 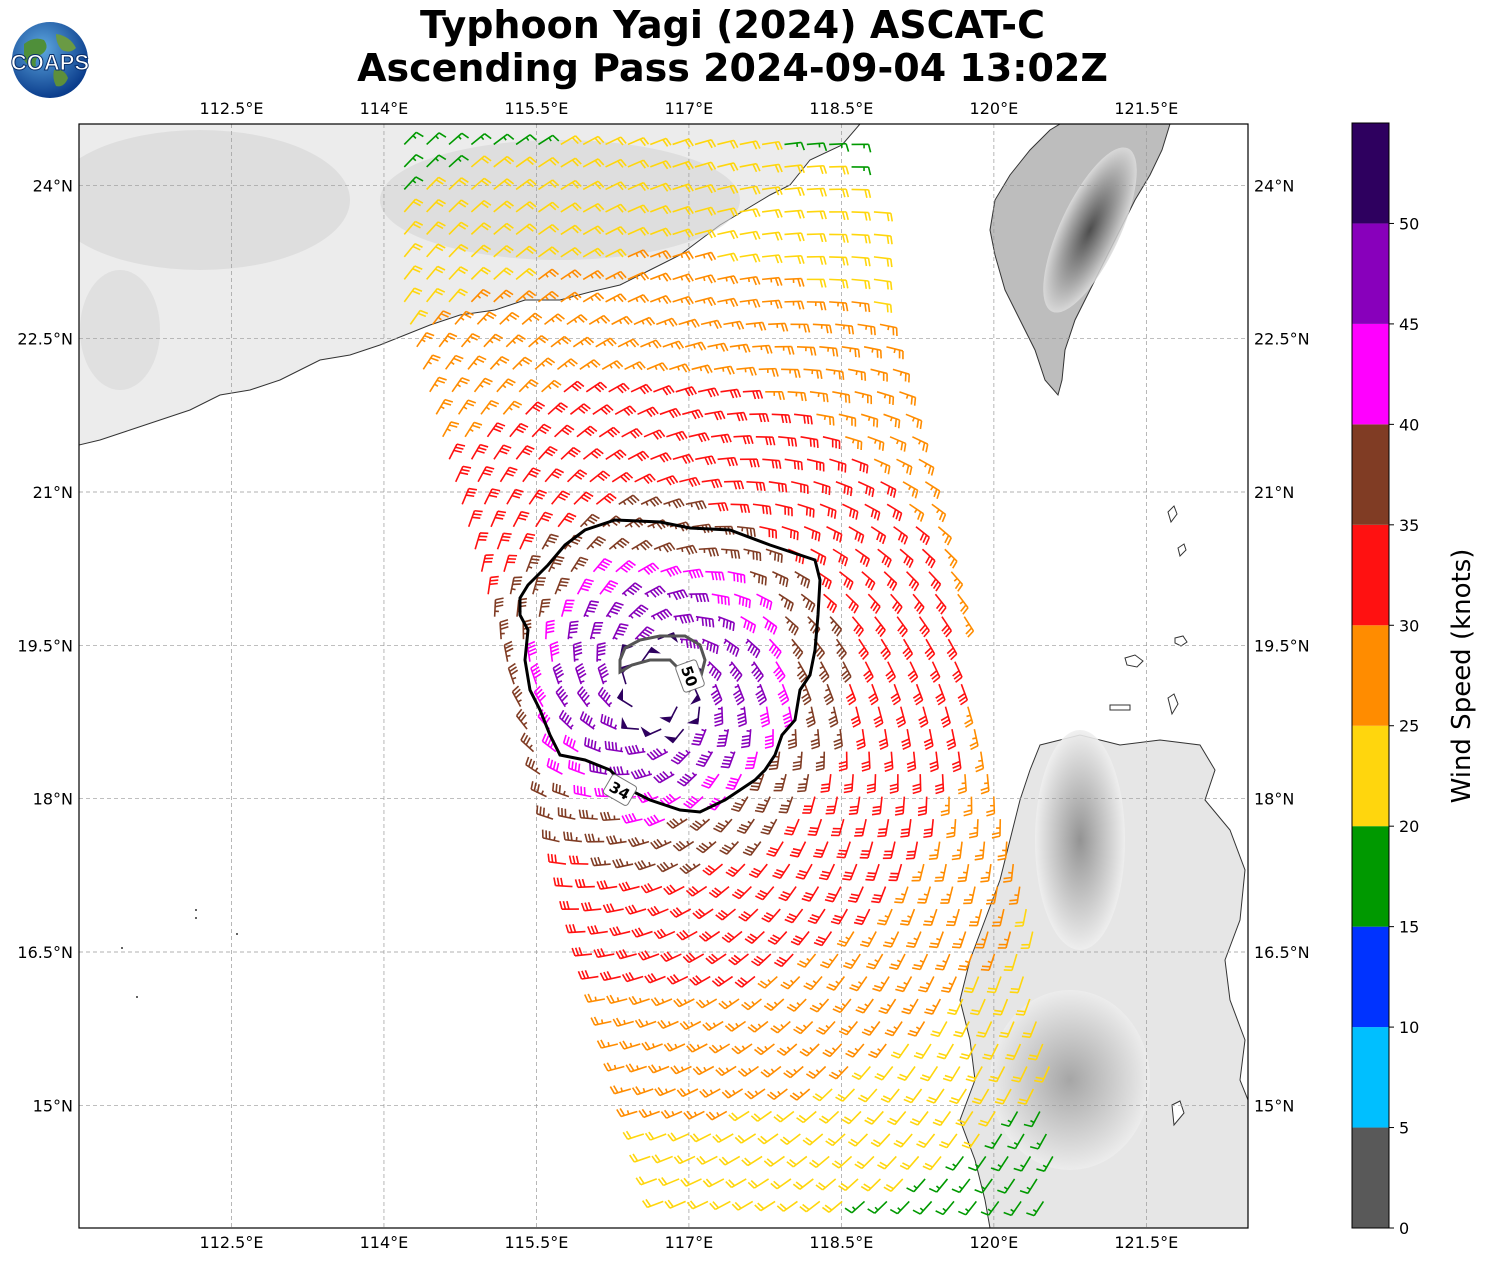 I want to click on logo-text: COAPS, so click(x=50, y=62).